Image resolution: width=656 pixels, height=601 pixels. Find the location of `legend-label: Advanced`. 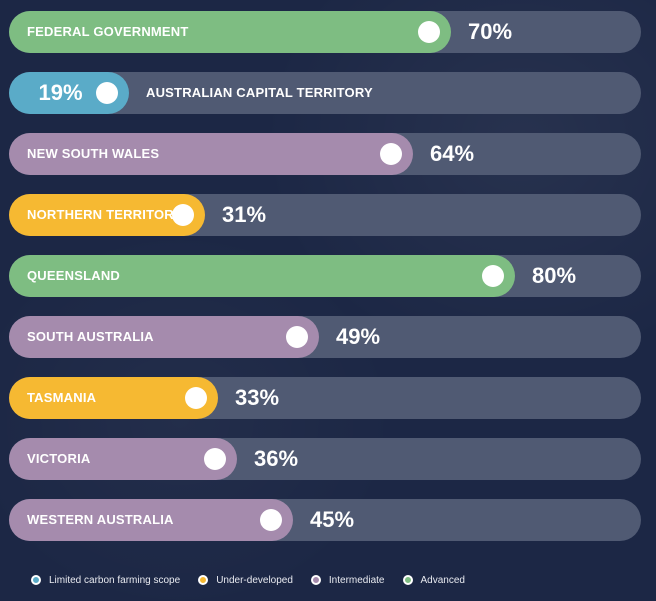

legend-label: Advanced is located at coordinates (442, 580).